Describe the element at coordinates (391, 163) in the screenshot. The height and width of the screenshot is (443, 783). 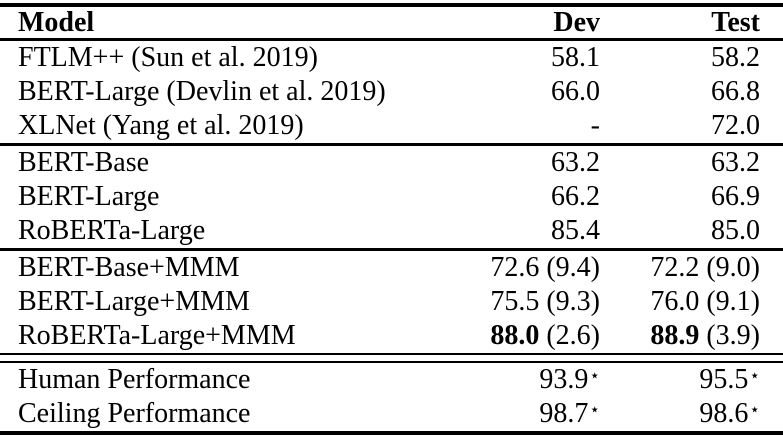
I see `table-row: BERT-Base 63.2 63.2` at that location.